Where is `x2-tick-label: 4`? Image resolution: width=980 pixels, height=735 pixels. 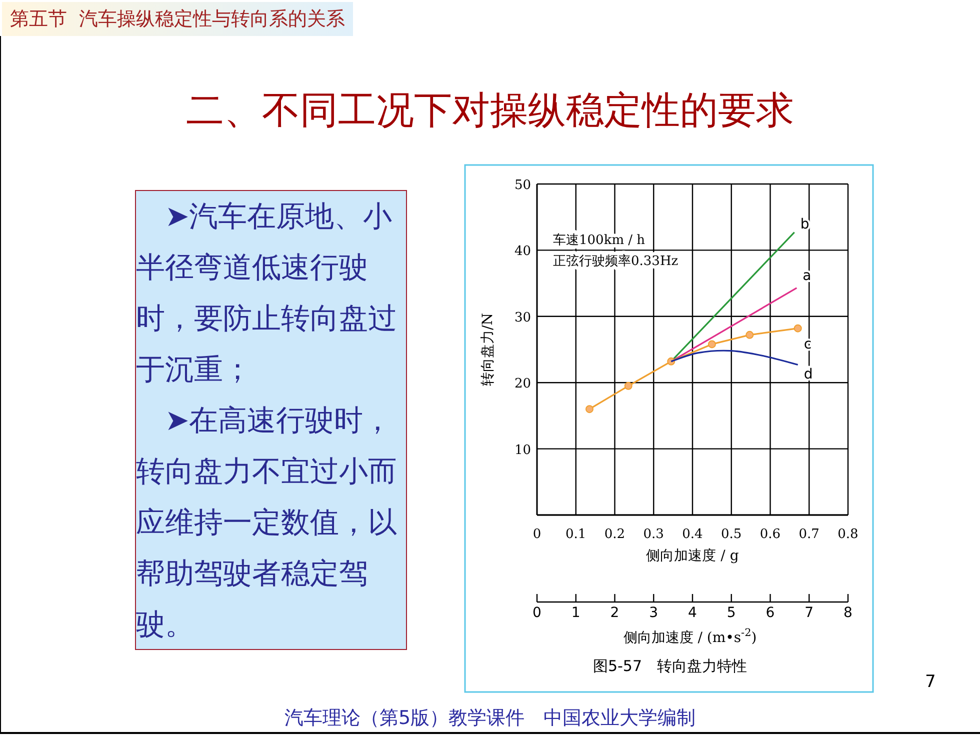
x2-tick-label: 4 is located at coordinates (693, 613).